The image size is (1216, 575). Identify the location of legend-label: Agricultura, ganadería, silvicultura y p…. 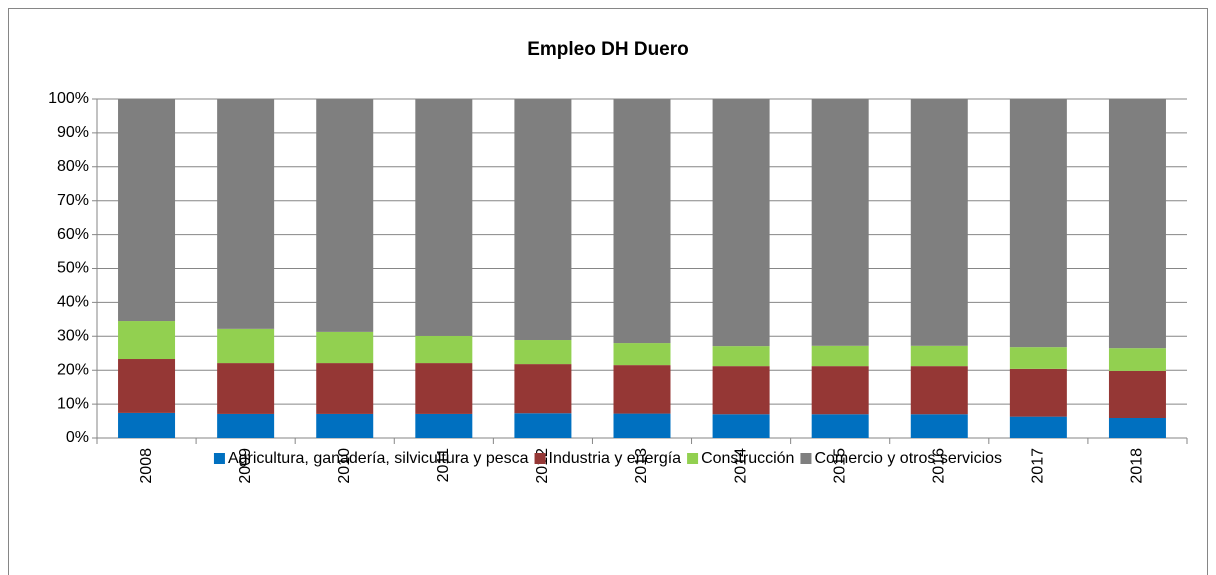
(378, 458).